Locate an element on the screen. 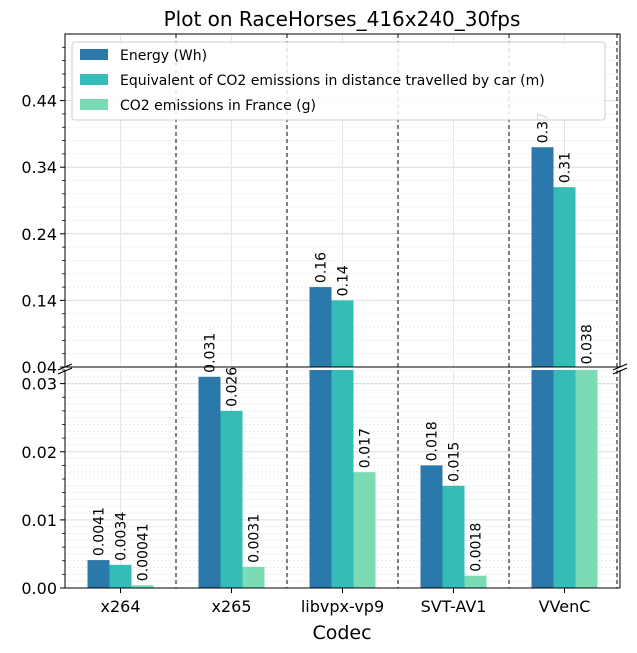 The image size is (637, 653). y-tick-label: 0.14 is located at coordinates (39, 300).